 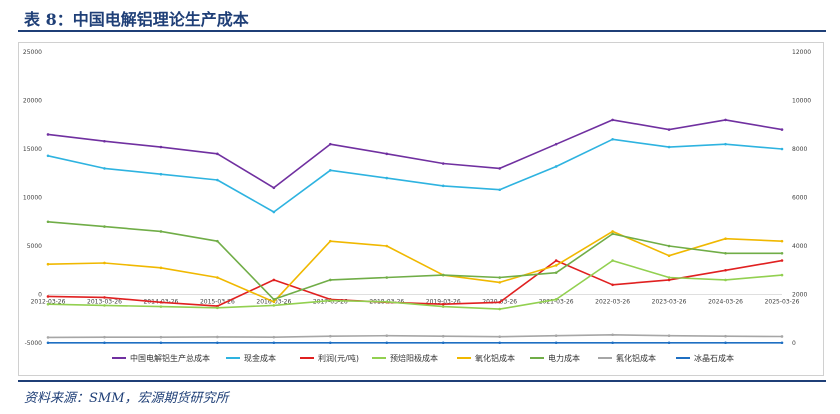 I want to click on y-left-tick-label: -5000, so click(x=34, y=343).